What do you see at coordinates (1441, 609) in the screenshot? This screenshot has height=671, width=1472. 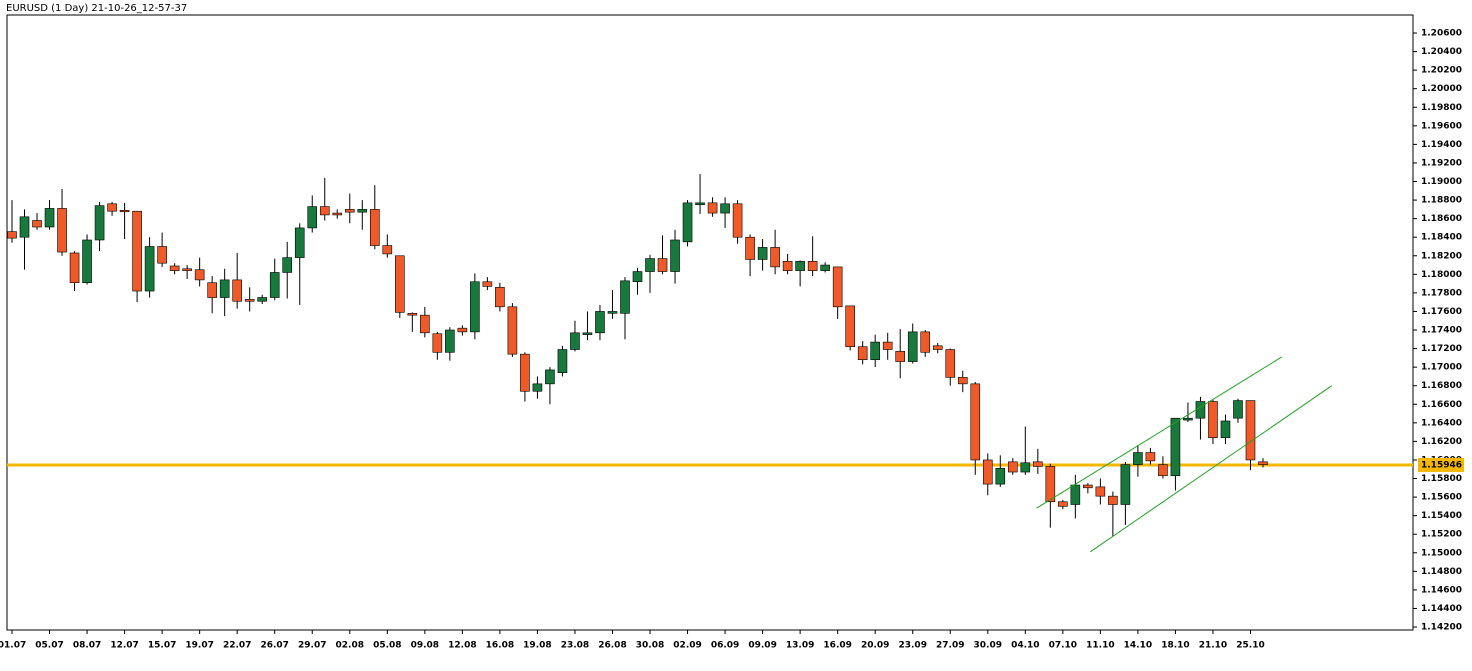 I see `y-tick-label: 1.14400` at bounding box center [1441, 609].